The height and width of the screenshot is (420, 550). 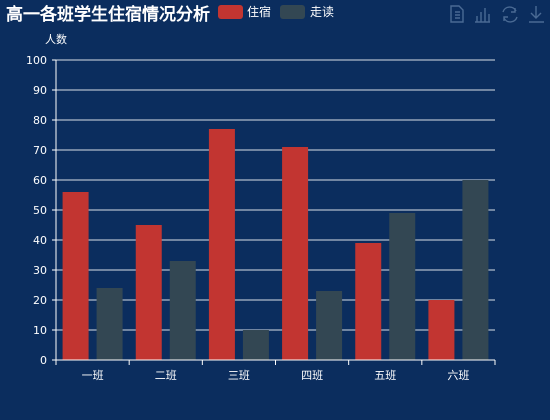 I want to click on y-tick-label: 40, so click(x=40, y=240).